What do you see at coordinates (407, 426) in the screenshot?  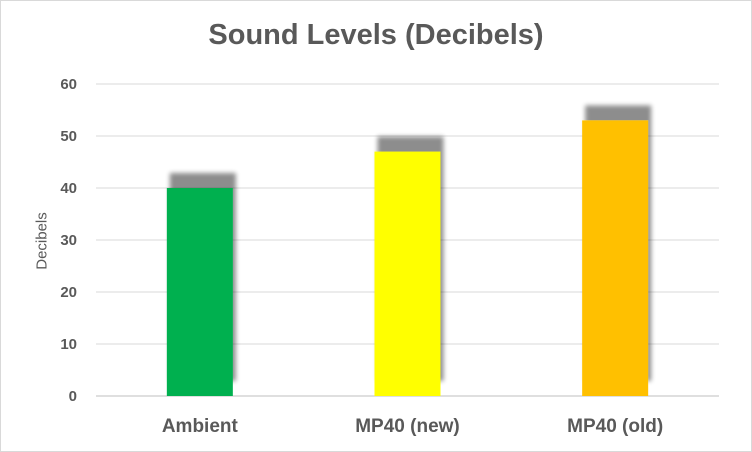 I see `category-label: MP40 (new)` at bounding box center [407, 426].